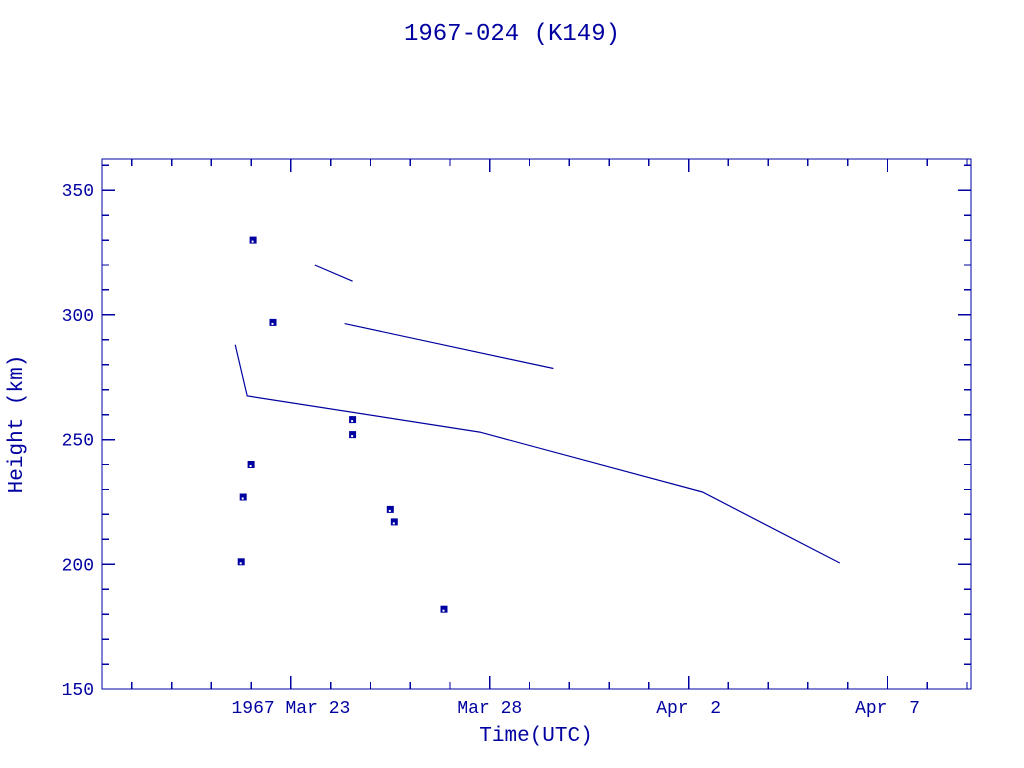 Image resolution: width=1024 pixels, height=768 pixels. What do you see at coordinates (688, 709) in the screenshot?
I see `x-tick-label: Apr 2` at bounding box center [688, 709].